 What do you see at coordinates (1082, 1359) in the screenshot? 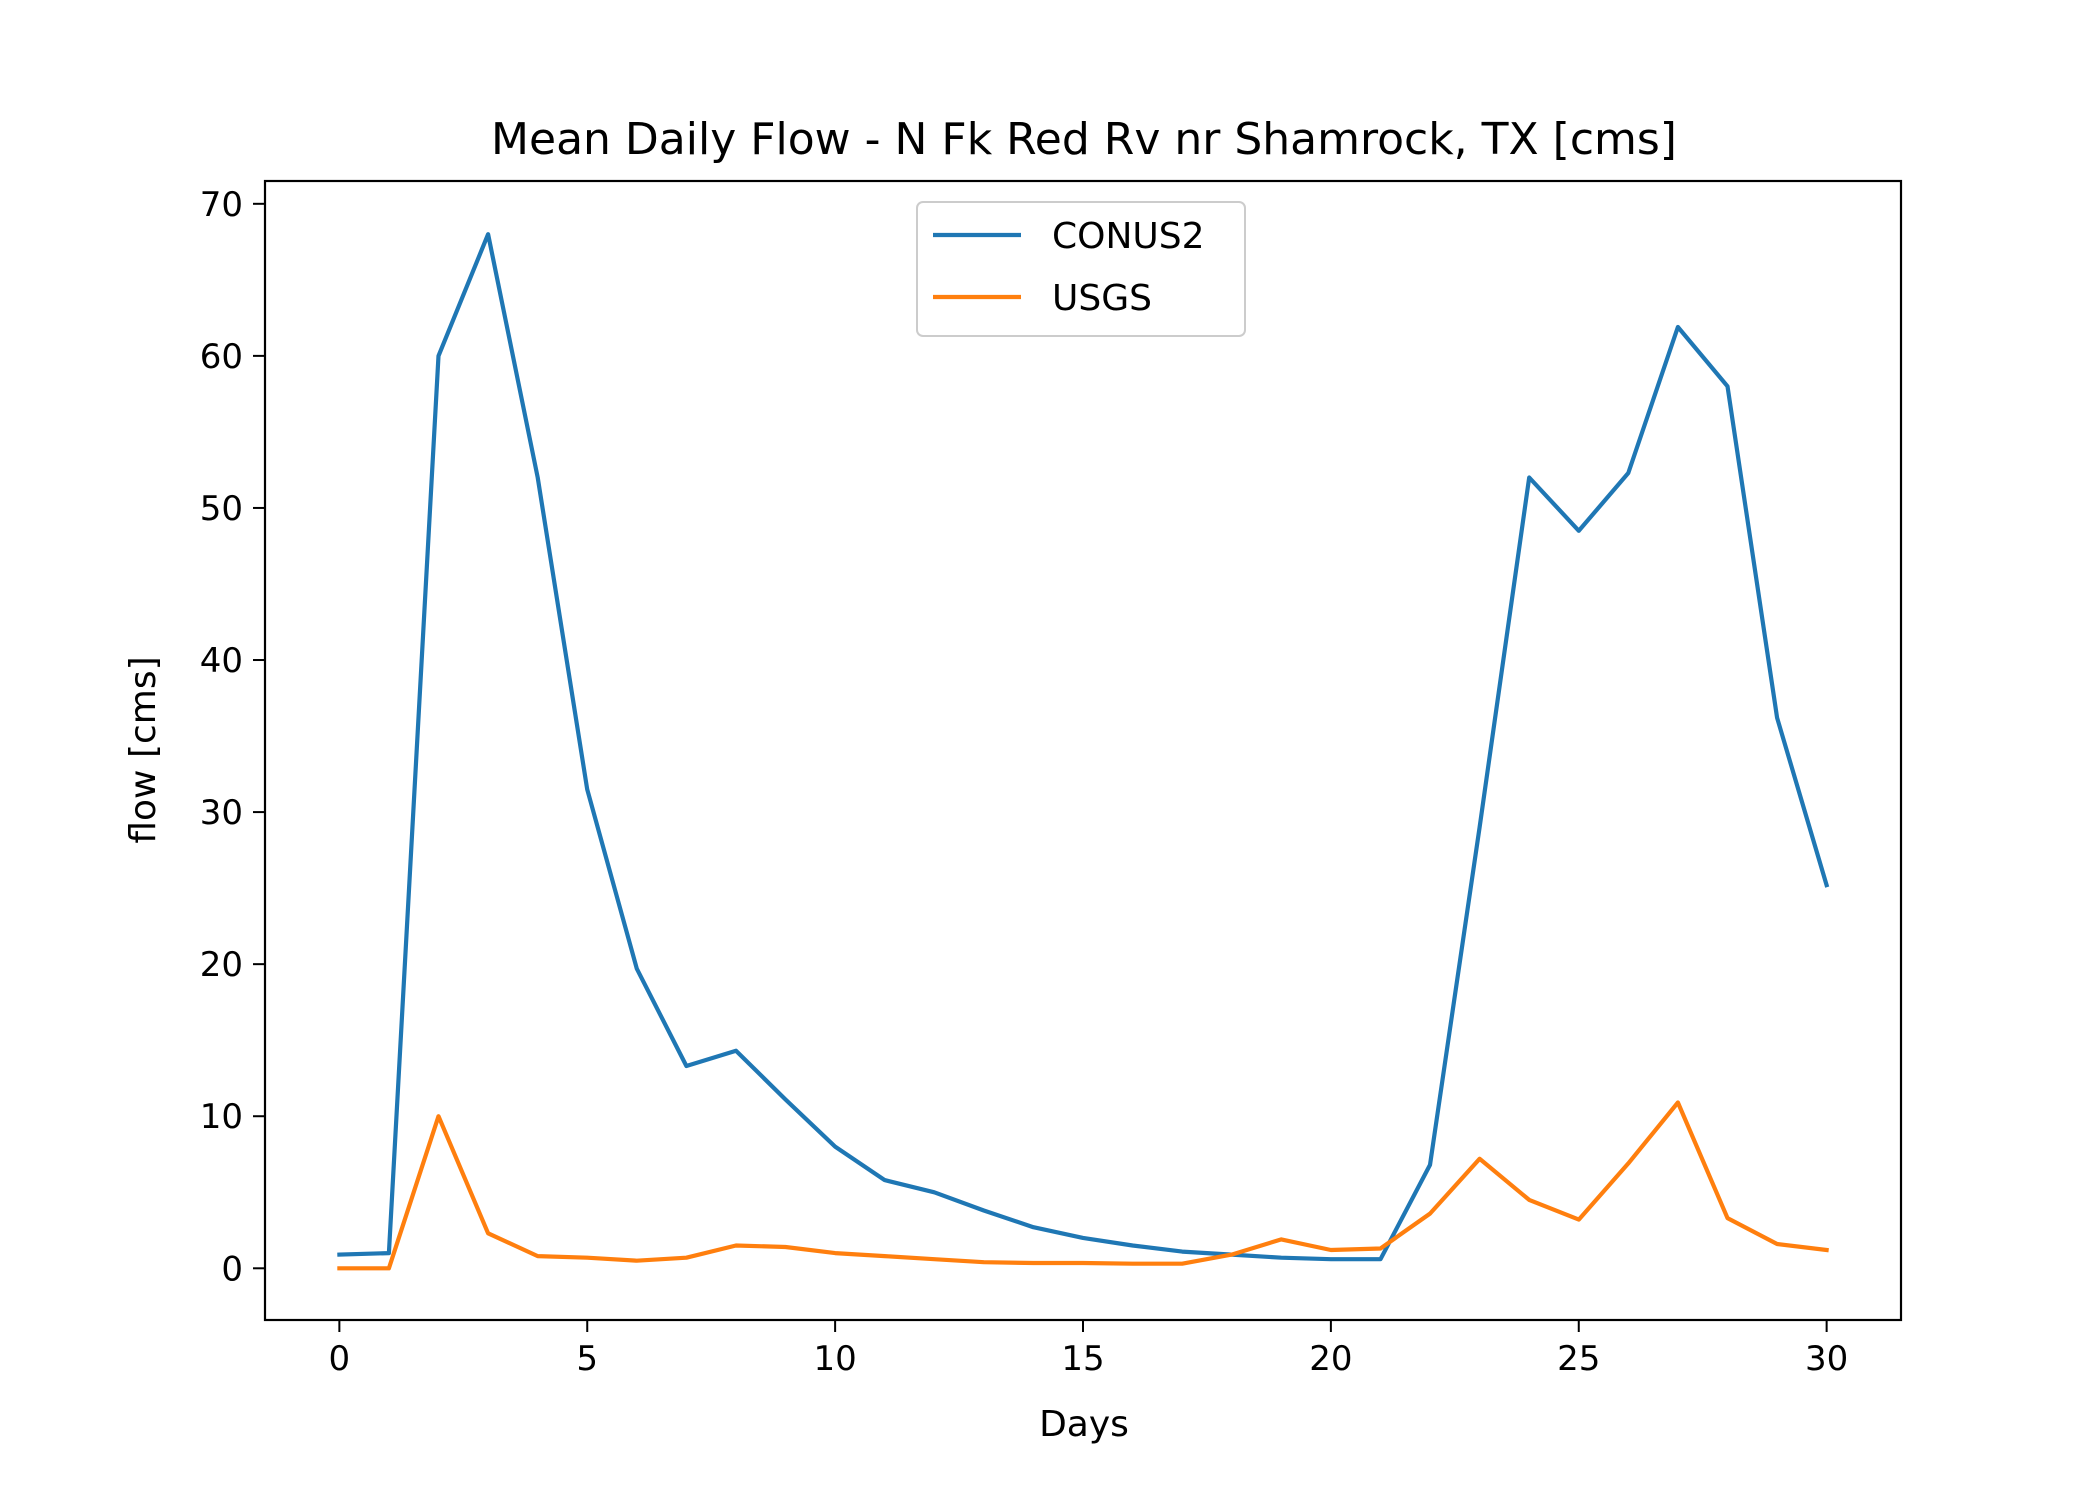
I see `x-tick-label: 15` at bounding box center [1082, 1359].